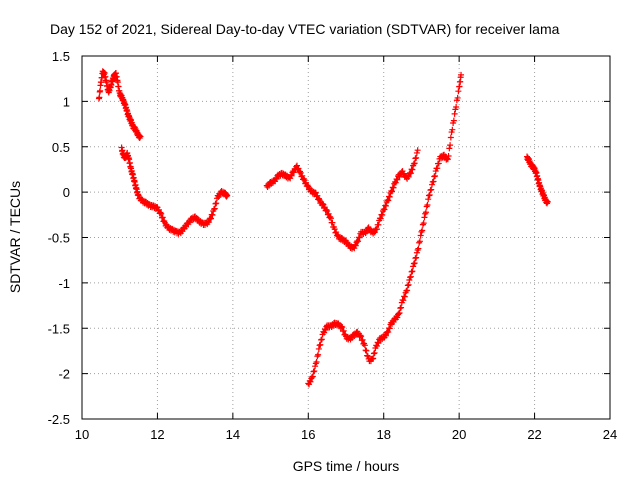  What do you see at coordinates (459, 434) in the screenshot?
I see `x-tick-label: 20` at bounding box center [459, 434].